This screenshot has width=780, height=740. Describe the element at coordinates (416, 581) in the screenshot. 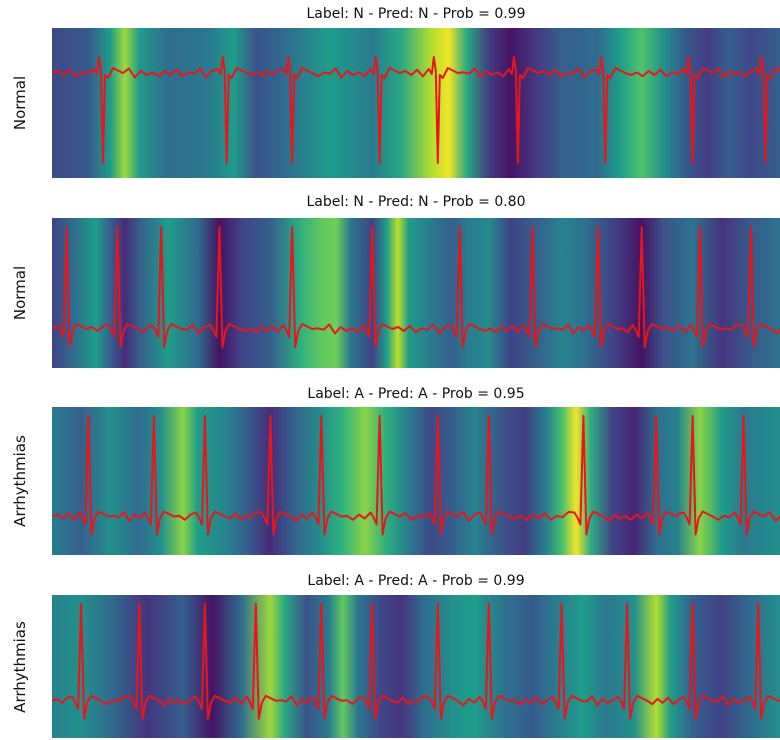

I see `plot-title: Label: A - Pred: A - Prob = 0.99` at that location.